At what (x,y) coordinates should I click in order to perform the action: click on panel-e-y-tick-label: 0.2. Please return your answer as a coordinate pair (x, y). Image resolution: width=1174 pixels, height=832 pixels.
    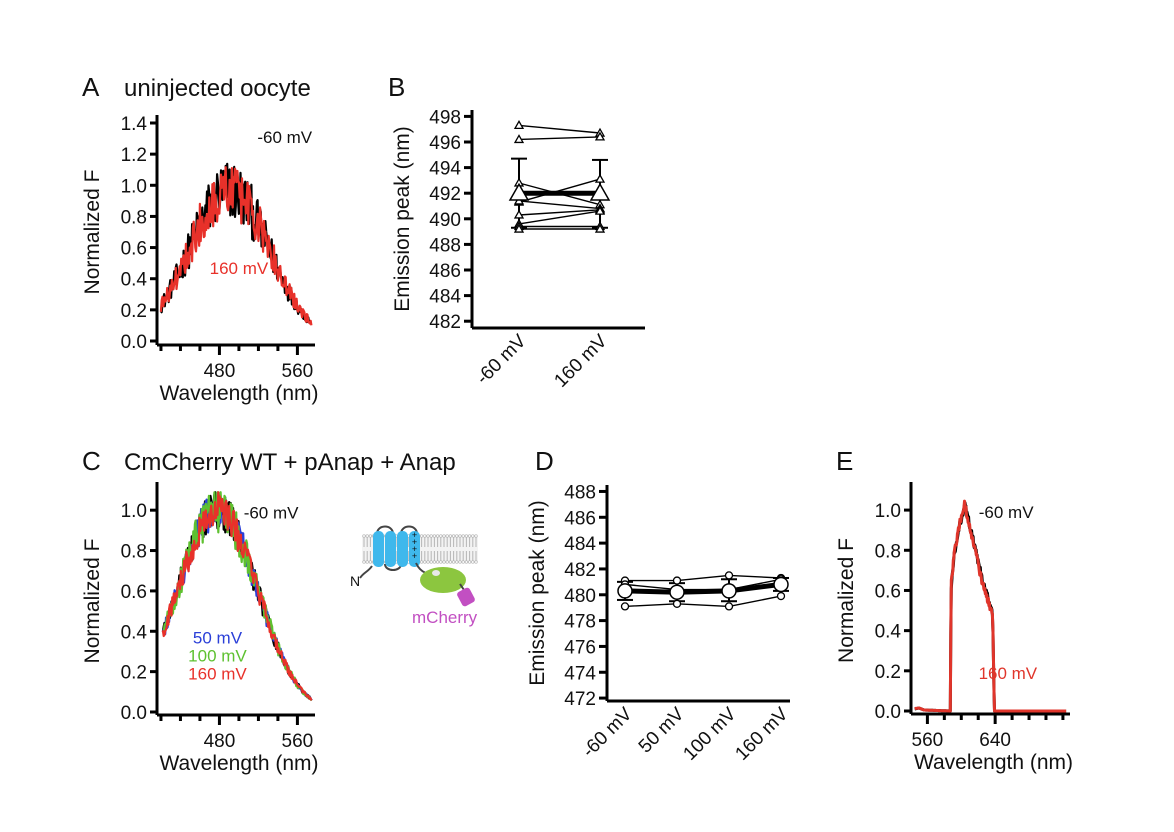
    Looking at the image, I should click on (888, 672).